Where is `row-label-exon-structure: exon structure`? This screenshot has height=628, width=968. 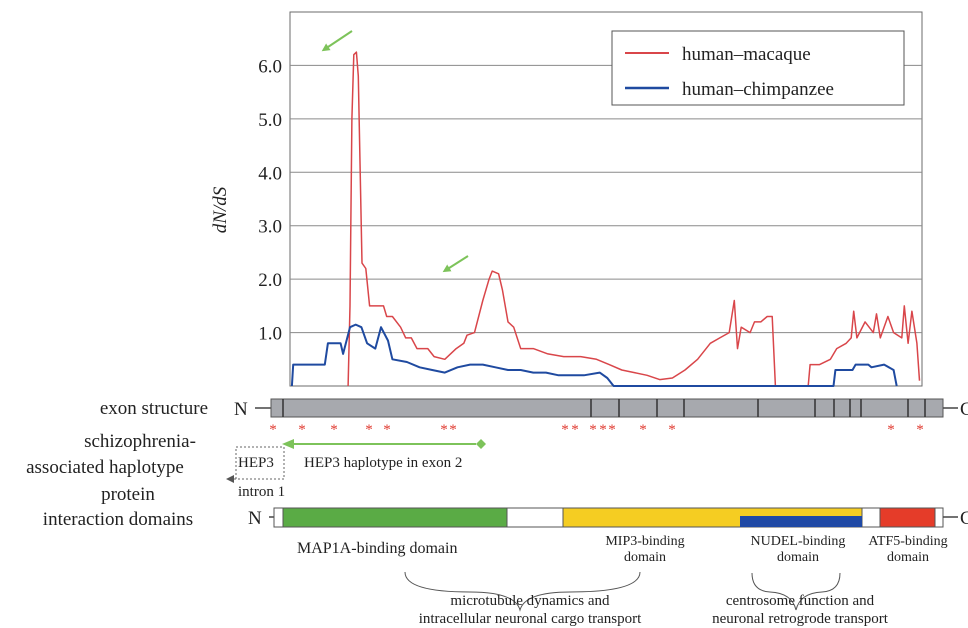
row-label-exon-structure: exon structure is located at coordinates (154, 408).